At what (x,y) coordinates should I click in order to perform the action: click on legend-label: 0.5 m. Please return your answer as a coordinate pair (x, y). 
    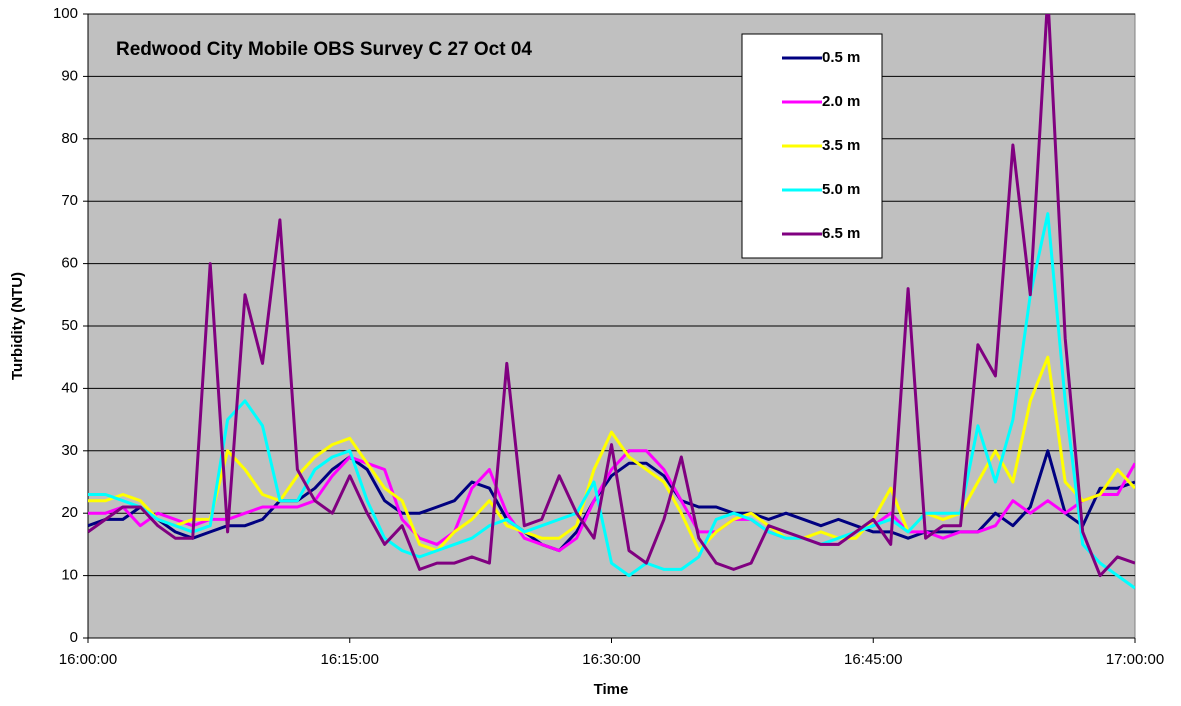
    Looking at the image, I should click on (841, 57).